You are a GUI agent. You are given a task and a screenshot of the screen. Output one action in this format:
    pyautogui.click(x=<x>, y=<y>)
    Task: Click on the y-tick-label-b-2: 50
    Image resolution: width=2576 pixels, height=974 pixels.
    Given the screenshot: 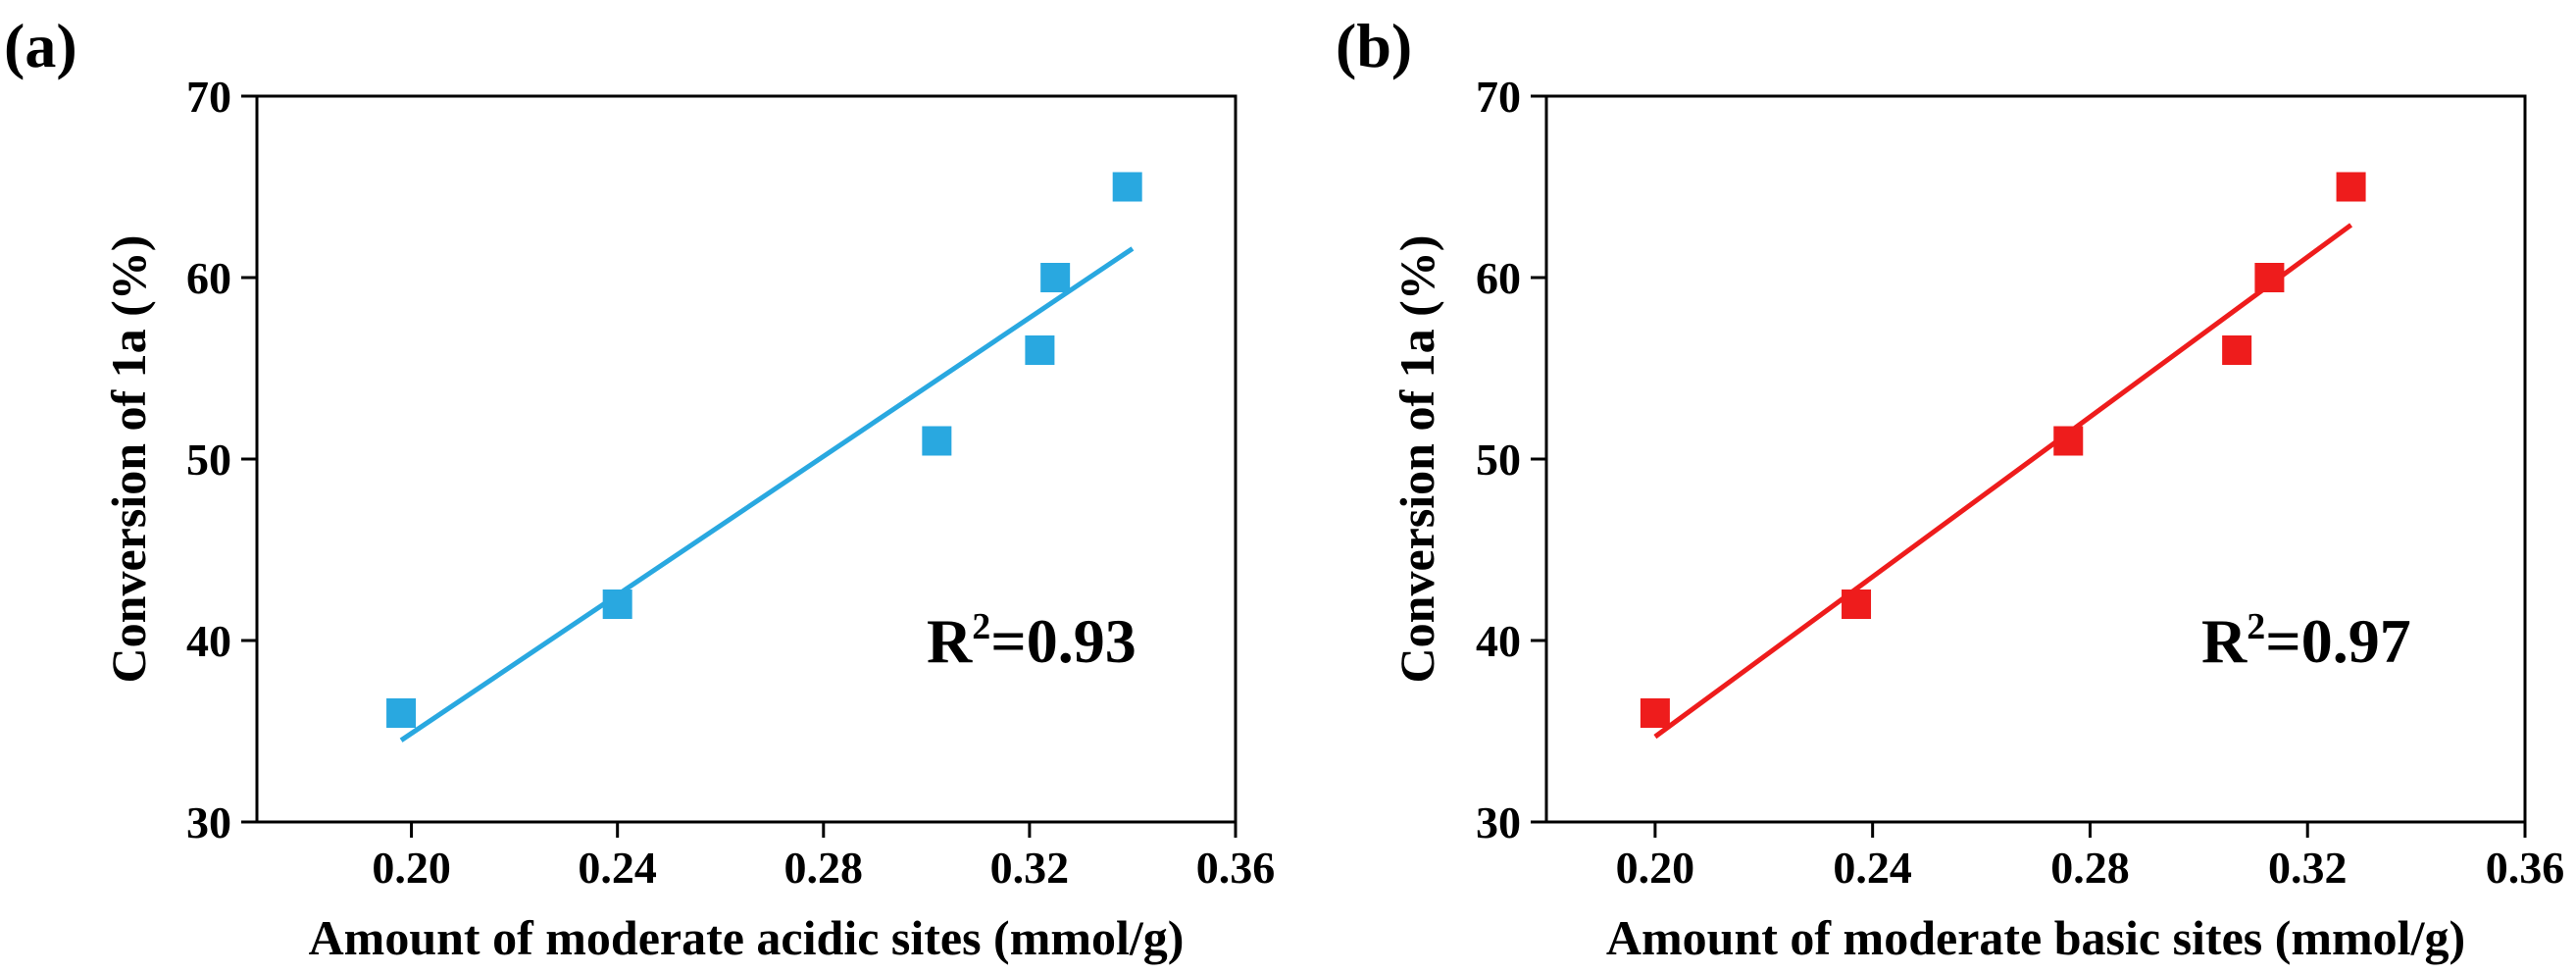 What is the action you would take?
    pyautogui.click(x=1499, y=460)
    